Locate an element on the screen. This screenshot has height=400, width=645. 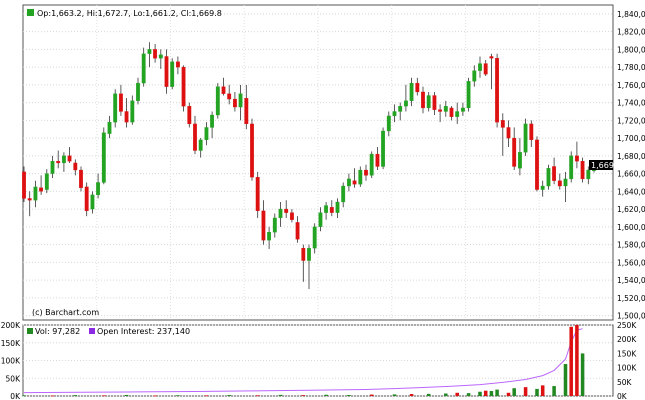
legend-swatch-volume is located at coordinates (30, 331).